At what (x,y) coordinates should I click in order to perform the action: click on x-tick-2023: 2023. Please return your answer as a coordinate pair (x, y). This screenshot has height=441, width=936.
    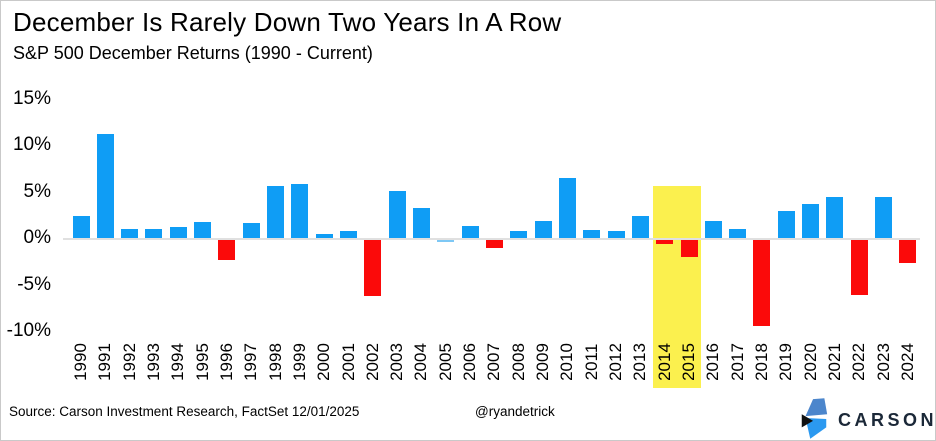
    Looking at the image, I should click on (883, 362).